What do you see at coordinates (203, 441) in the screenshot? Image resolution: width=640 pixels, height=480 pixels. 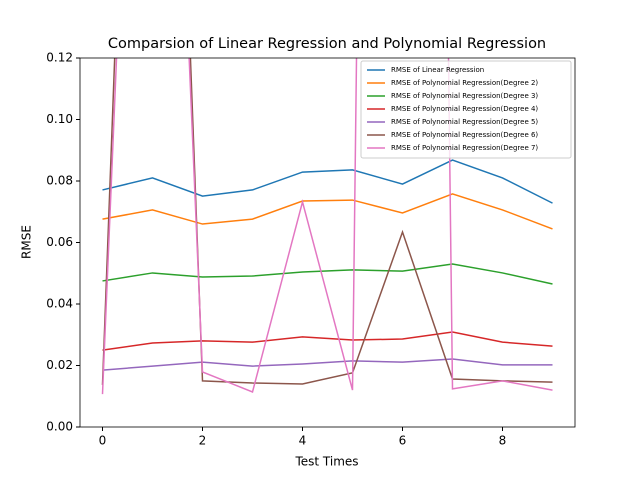 I see `x-tick-label: 2` at bounding box center [203, 441].